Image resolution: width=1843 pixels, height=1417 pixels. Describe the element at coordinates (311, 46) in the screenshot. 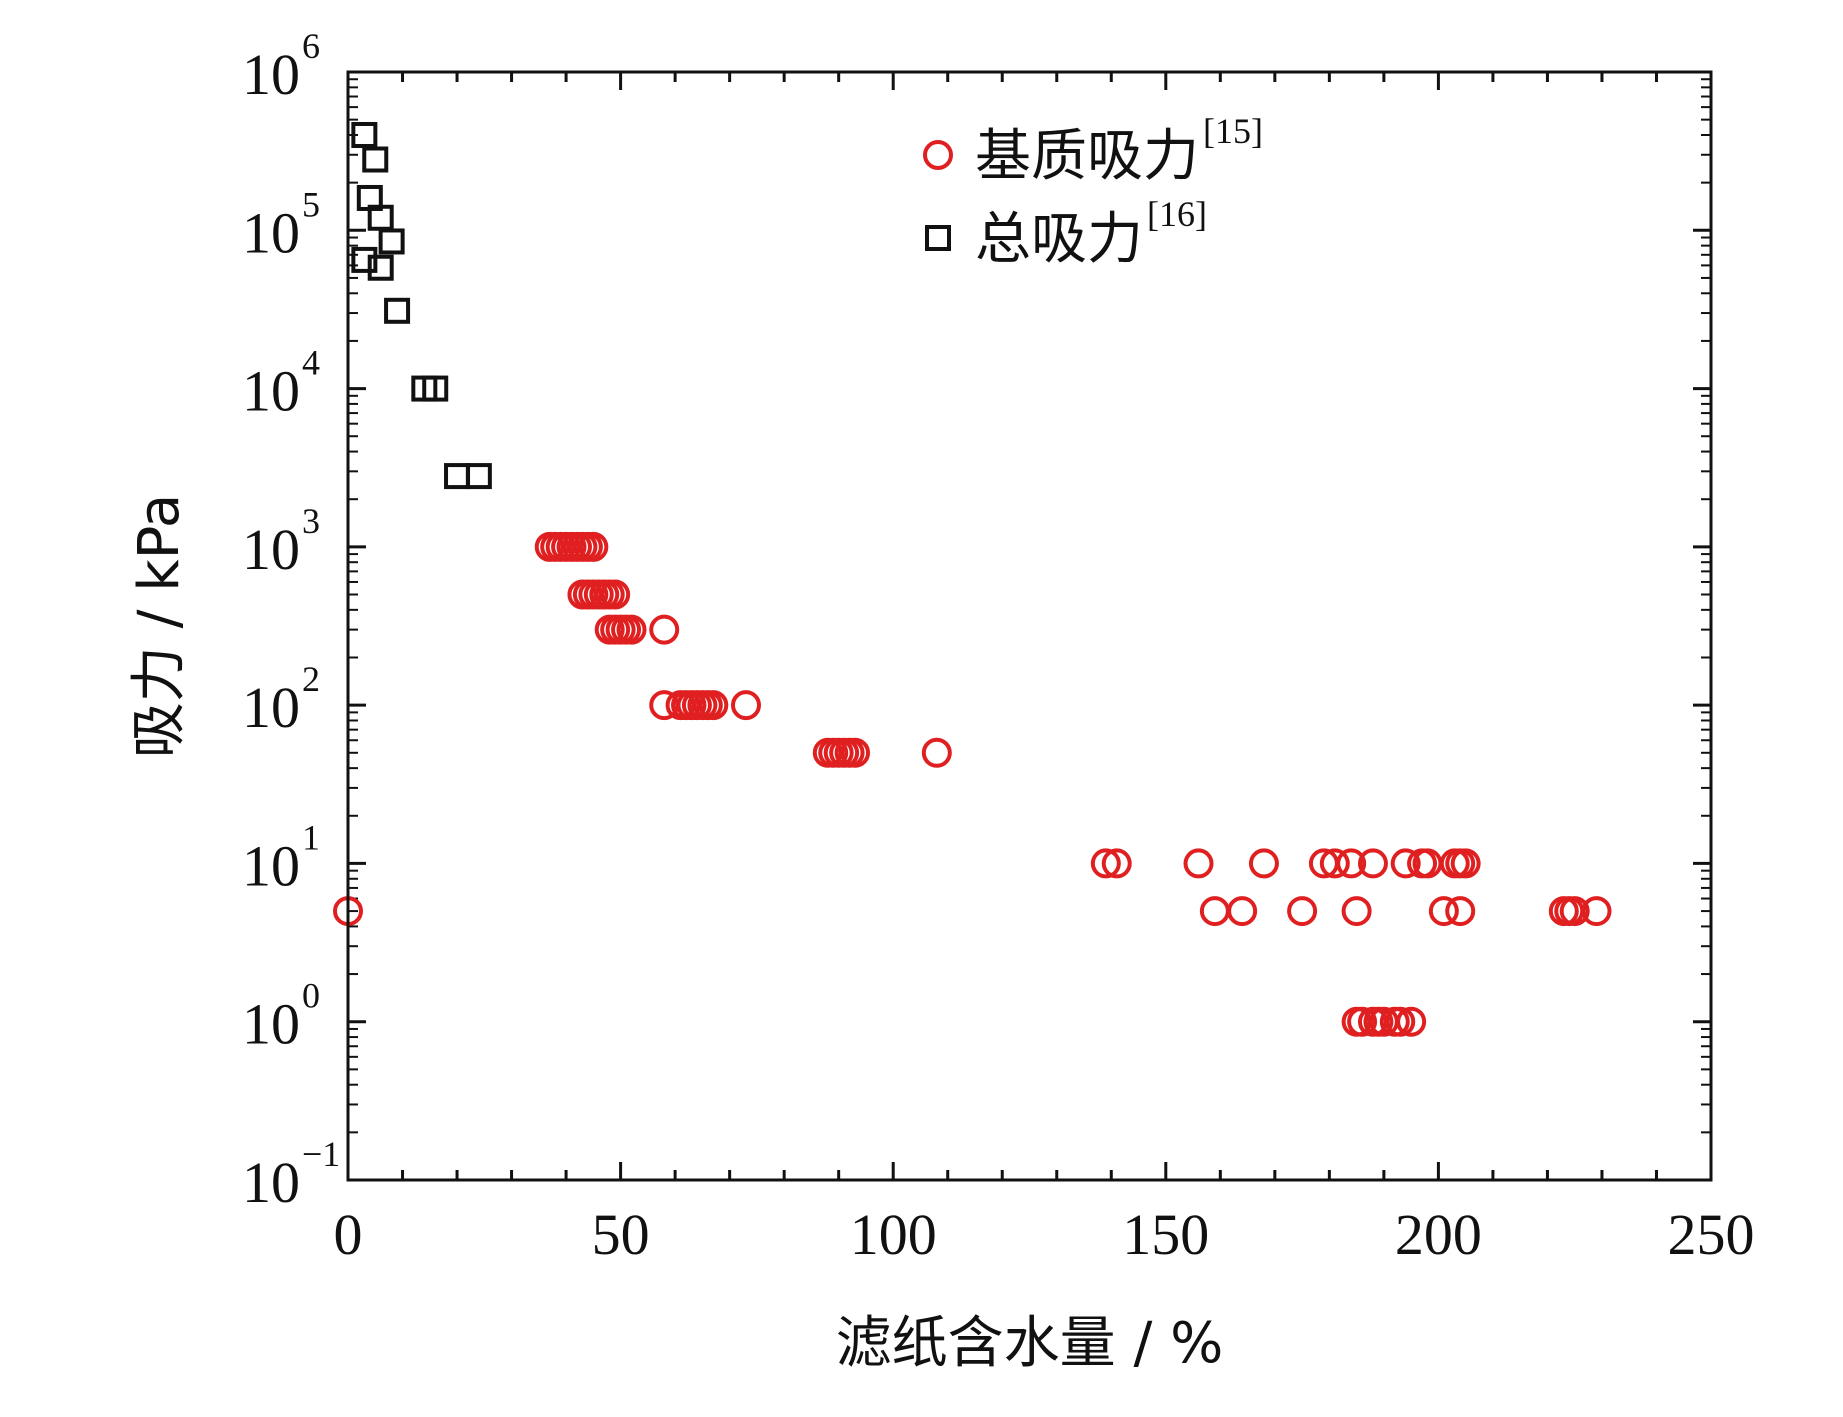

I see `y-tick-exponent: 6` at that location.